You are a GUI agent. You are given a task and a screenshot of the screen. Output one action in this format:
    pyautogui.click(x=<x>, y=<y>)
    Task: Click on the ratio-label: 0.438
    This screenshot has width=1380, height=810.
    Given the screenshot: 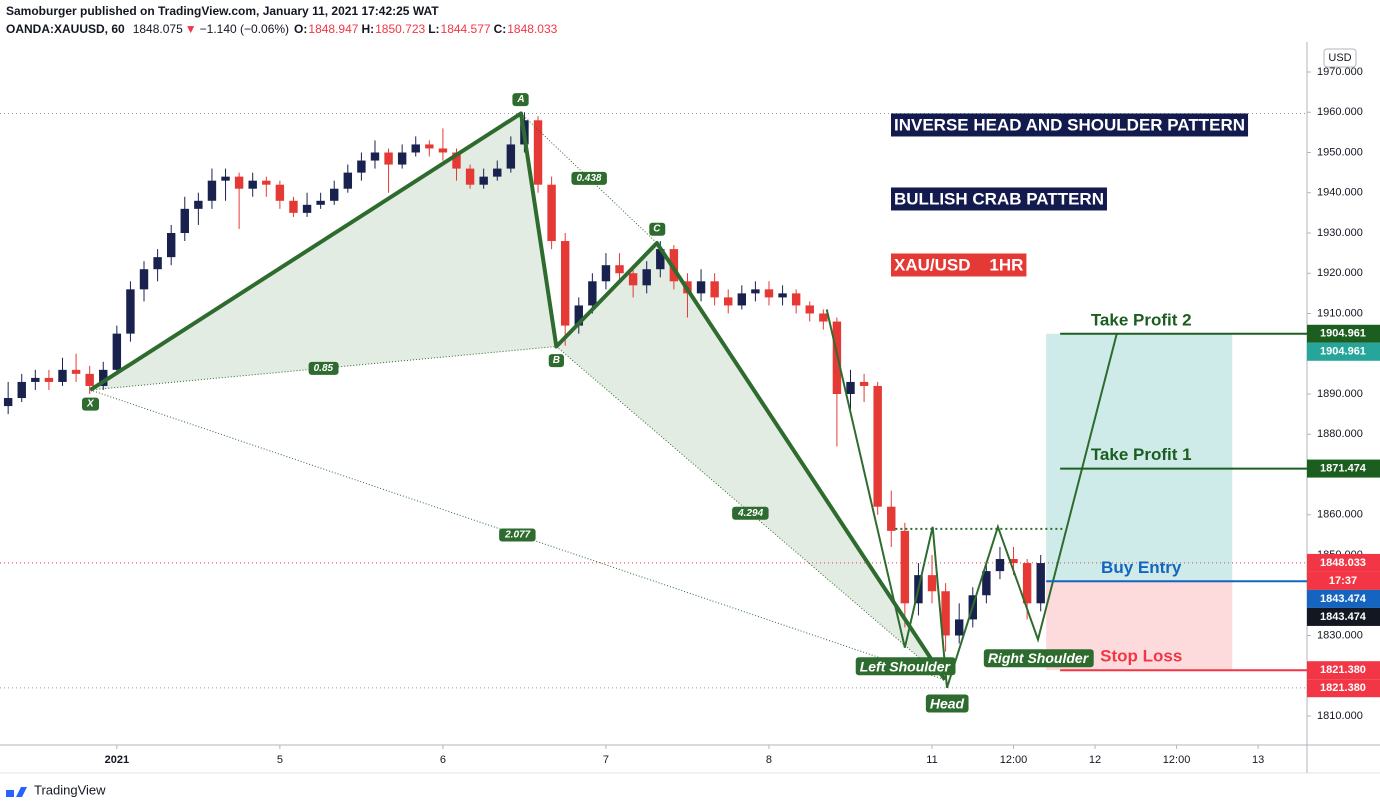 What is the action you would take?
    pyautogui.click(x=588, y=178)
    